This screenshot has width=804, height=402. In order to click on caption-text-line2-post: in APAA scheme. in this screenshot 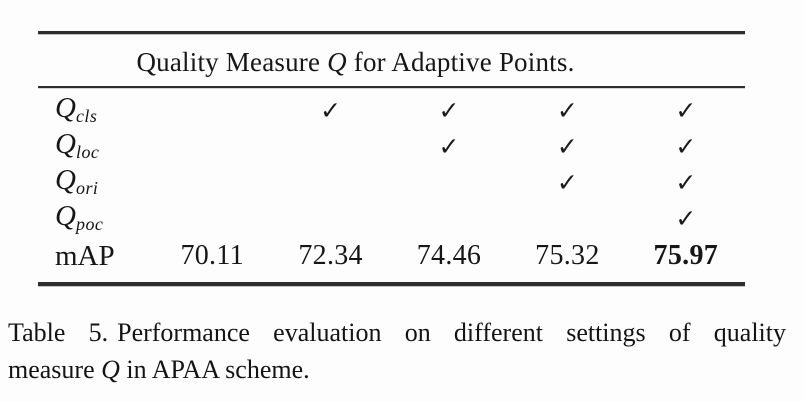, I will do `click(218, 369)`.